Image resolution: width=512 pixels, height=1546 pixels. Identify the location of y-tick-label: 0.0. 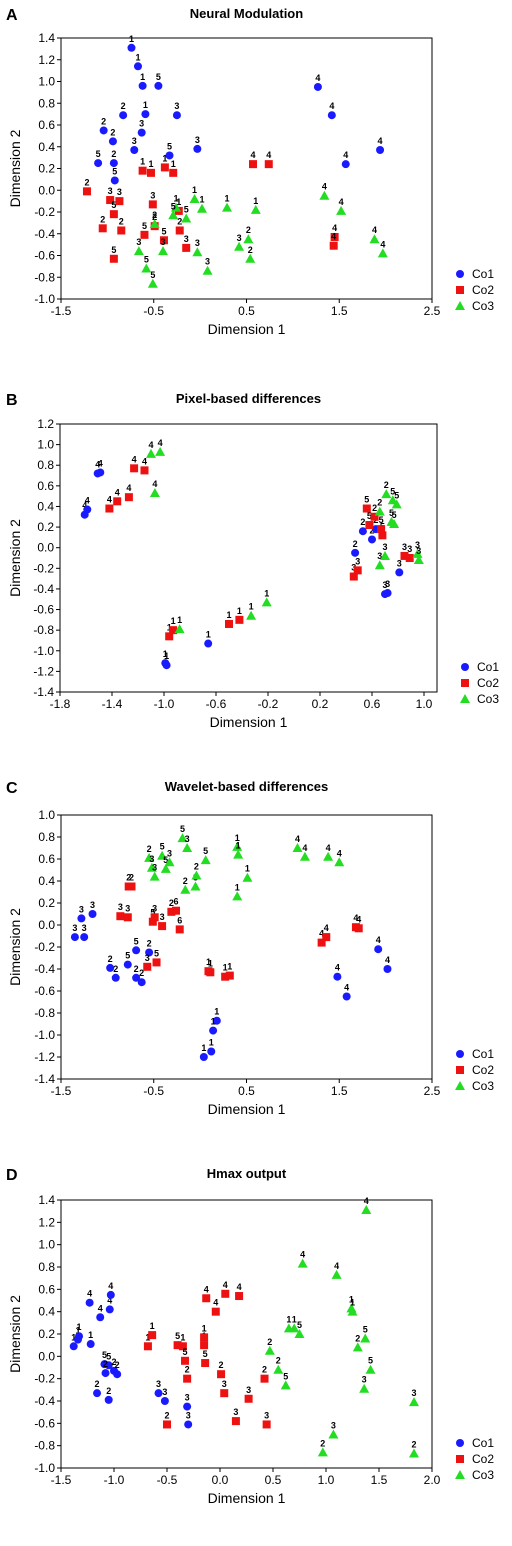
(46, 925).